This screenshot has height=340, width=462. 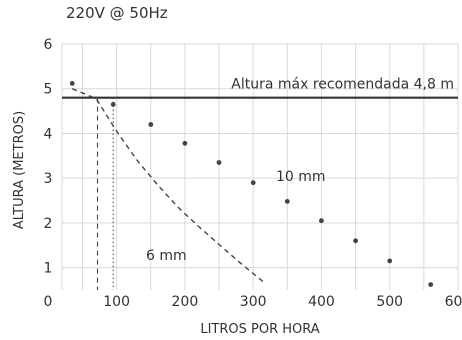 What do you see at coordinates (48, 179) in the screenshot?
I see `y-tick-label: 3` at bounding box center [48, 179].